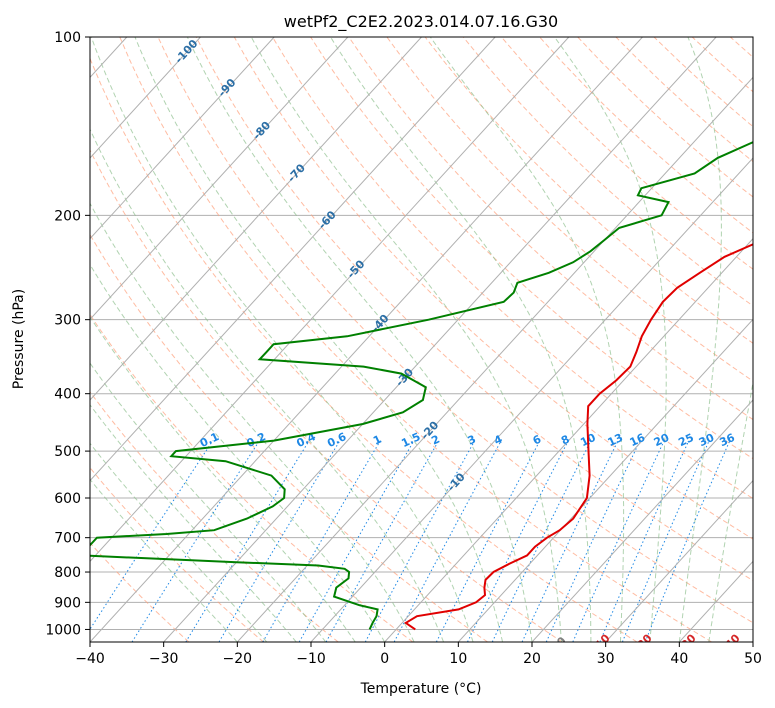 The width and height of the screenshot is (775, 708). I want to click on y-tick-label: 900, so click(67, 603).